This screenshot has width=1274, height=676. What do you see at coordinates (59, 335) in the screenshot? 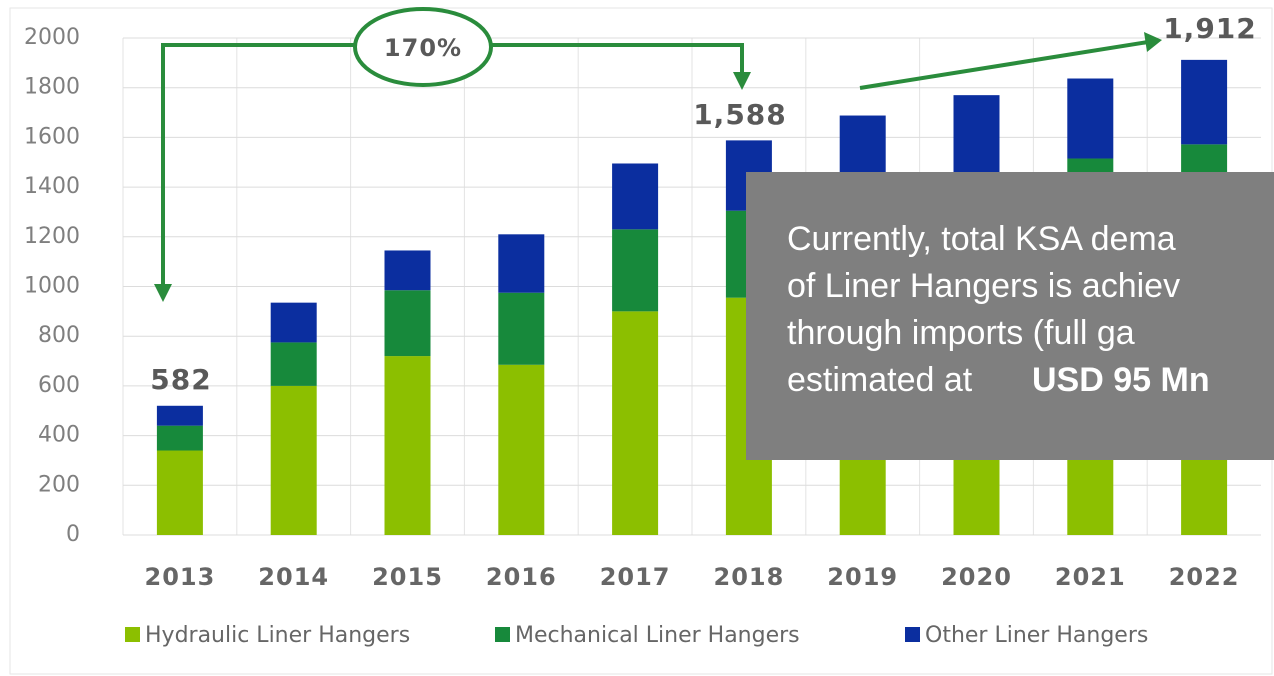
I see `y-tick-label: 800` at bounding box center [59, 335].